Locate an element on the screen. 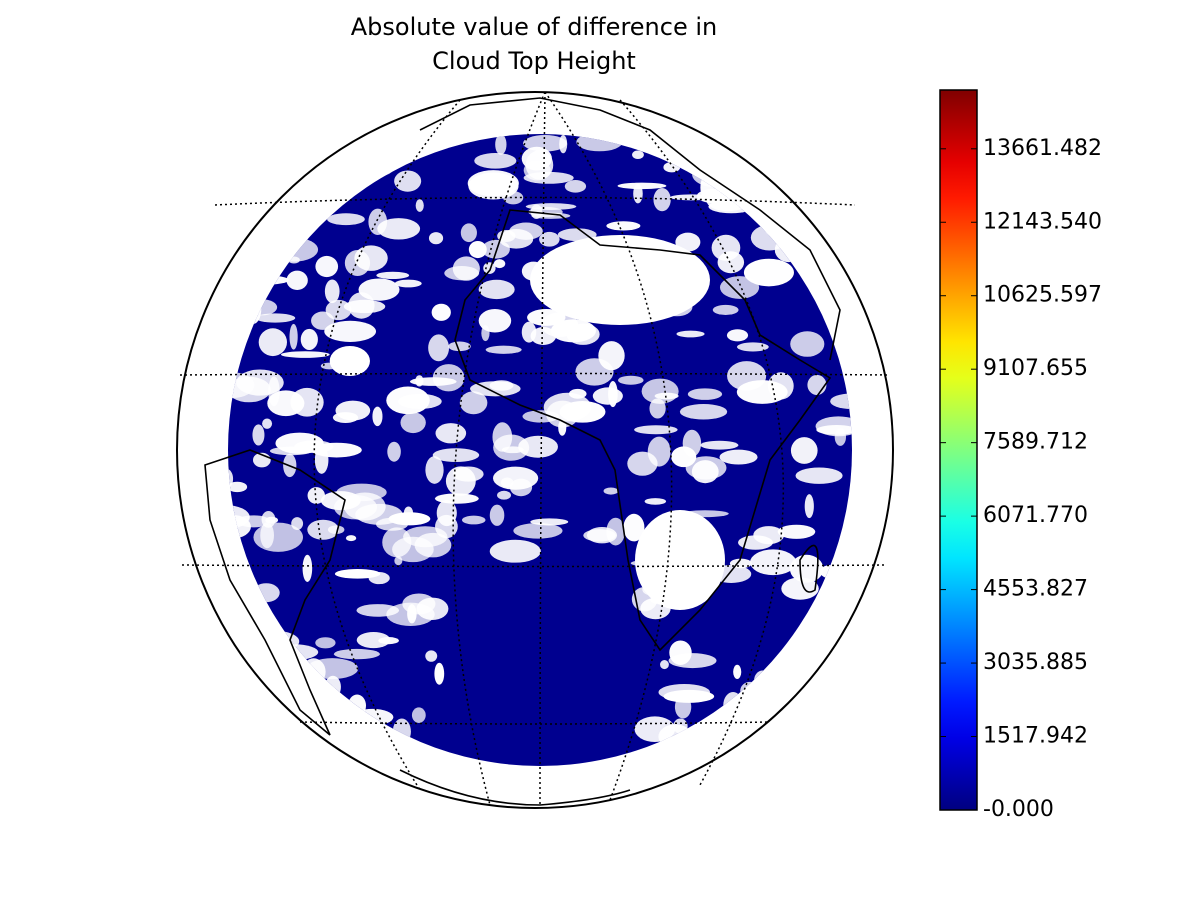  colorbar-scale is located at coordinates (958, 450).